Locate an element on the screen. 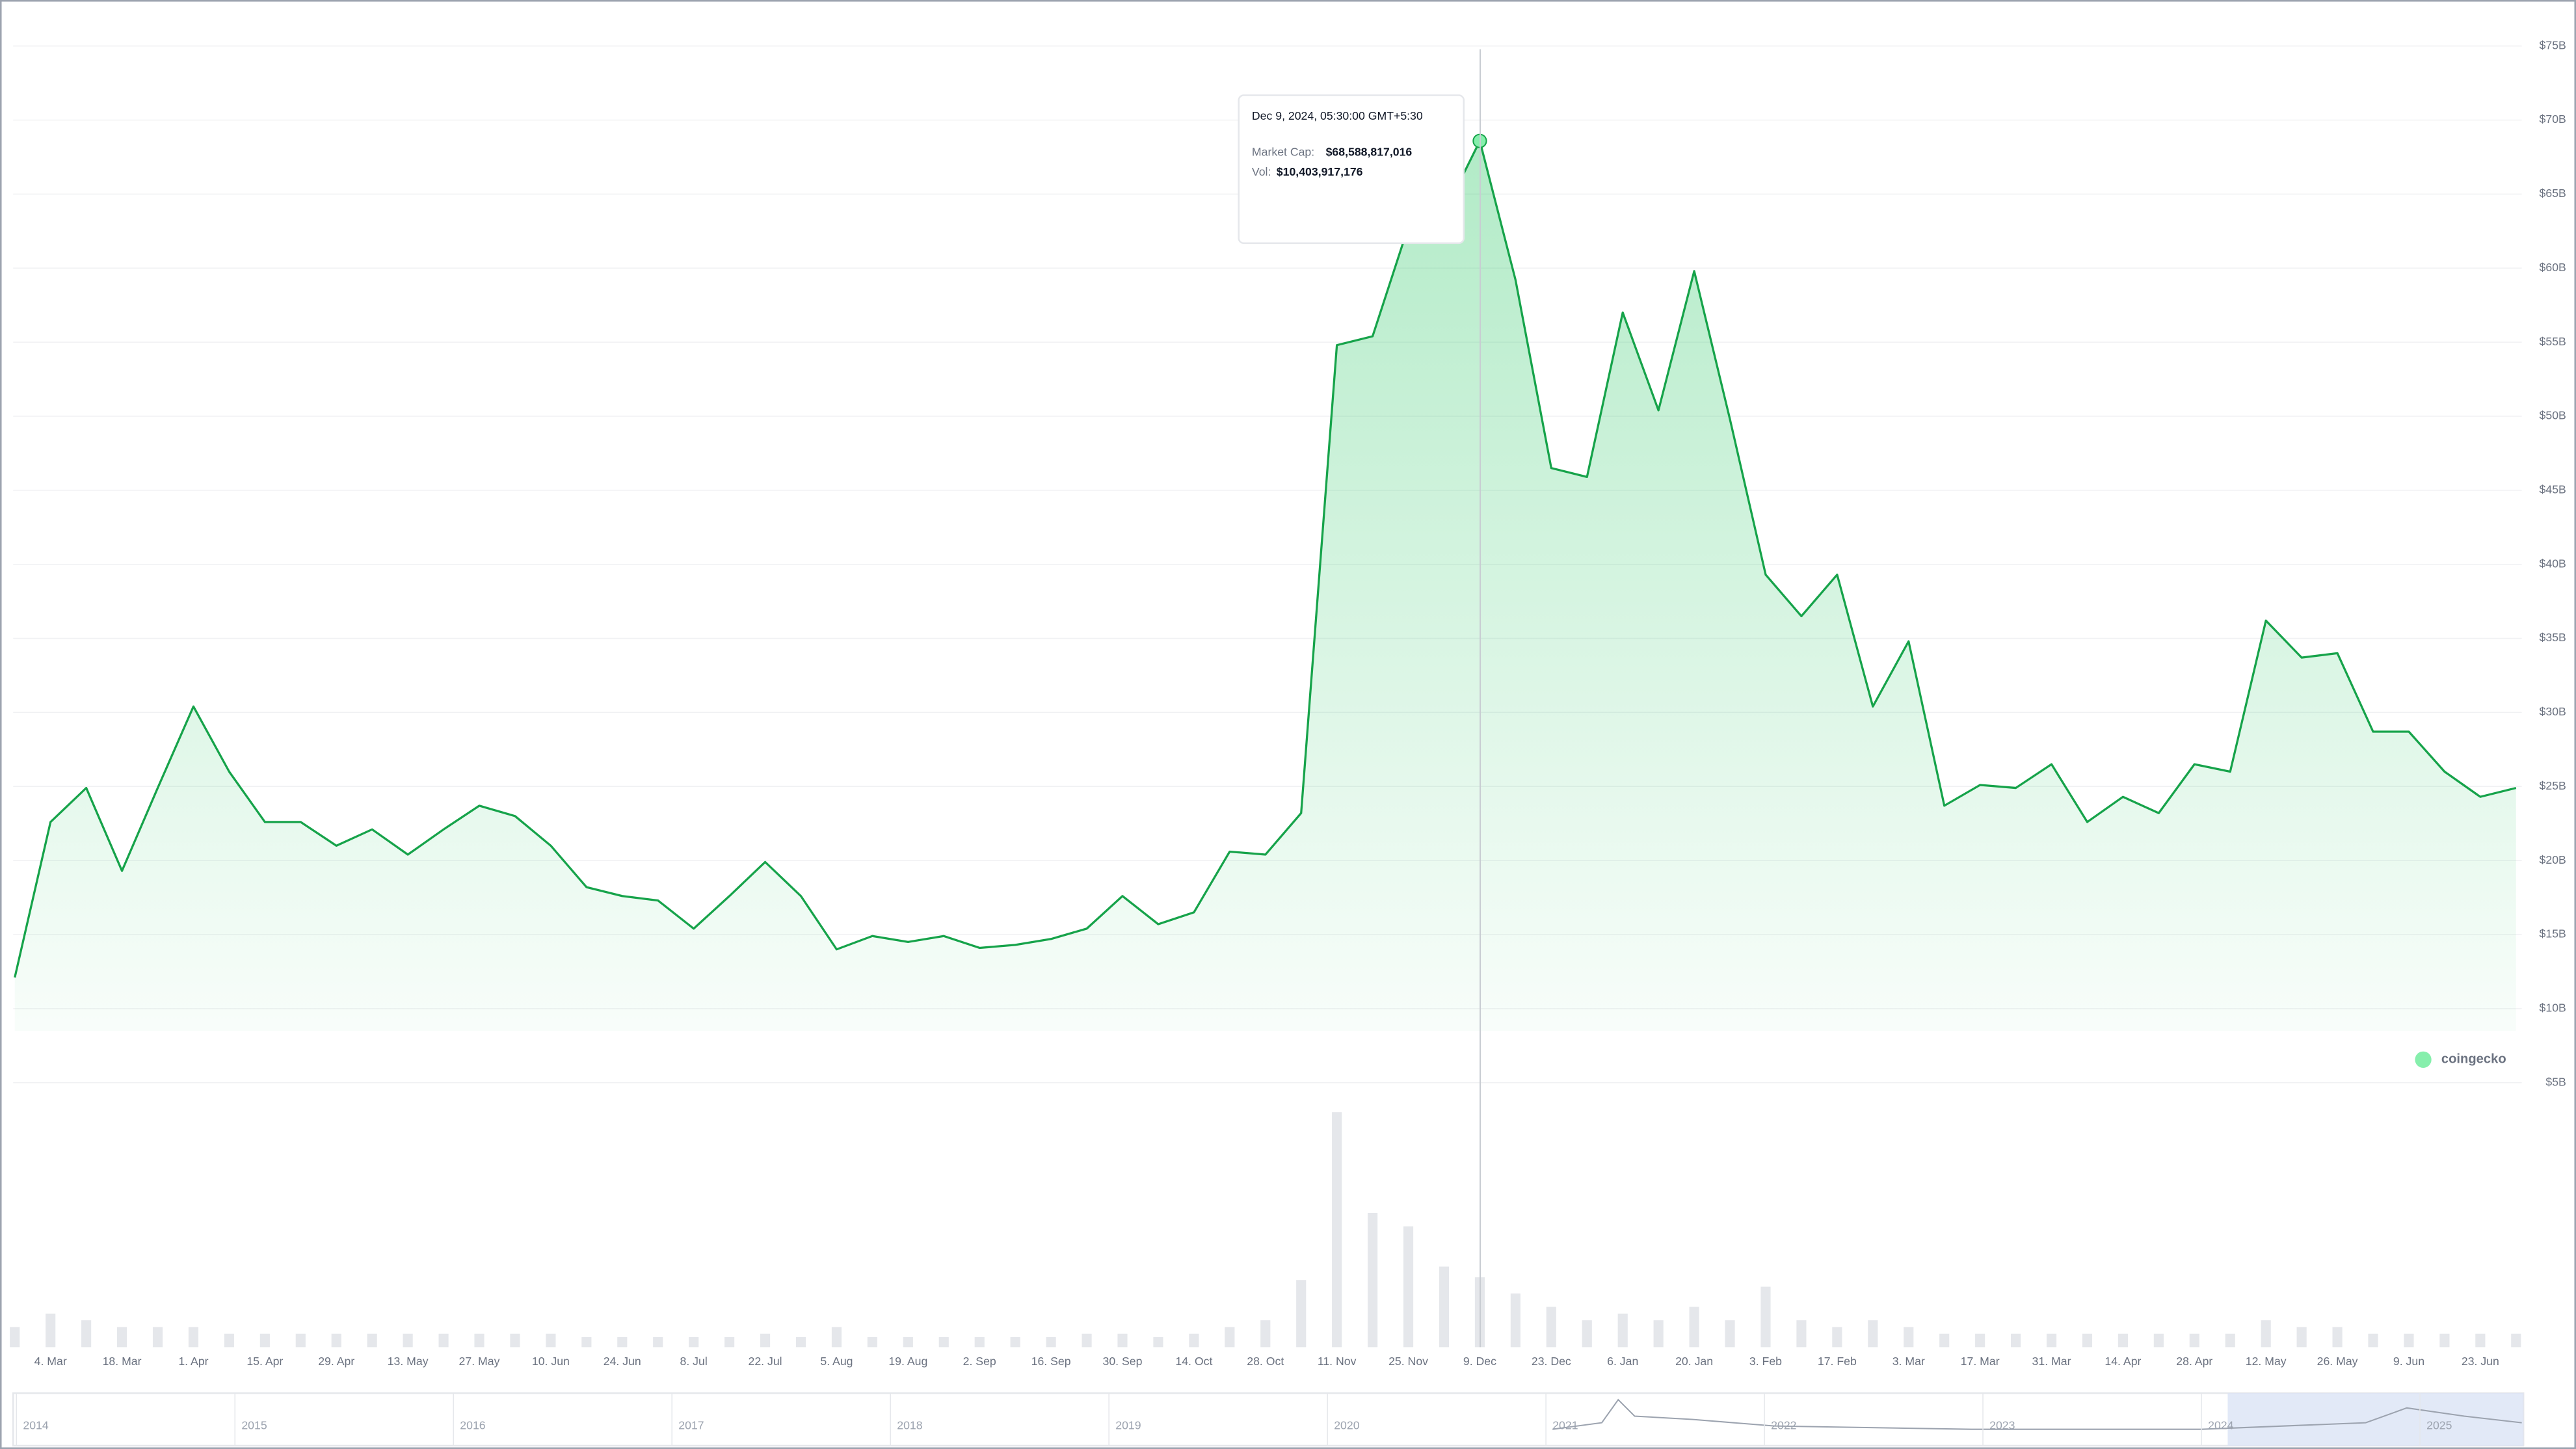 Image resolution: width=2576 pixels, height=1449 pixels. tooltip-date: Dec 9, 2024, 05:30:00 GMT+5:30 is located at coordinates (1337, 115).